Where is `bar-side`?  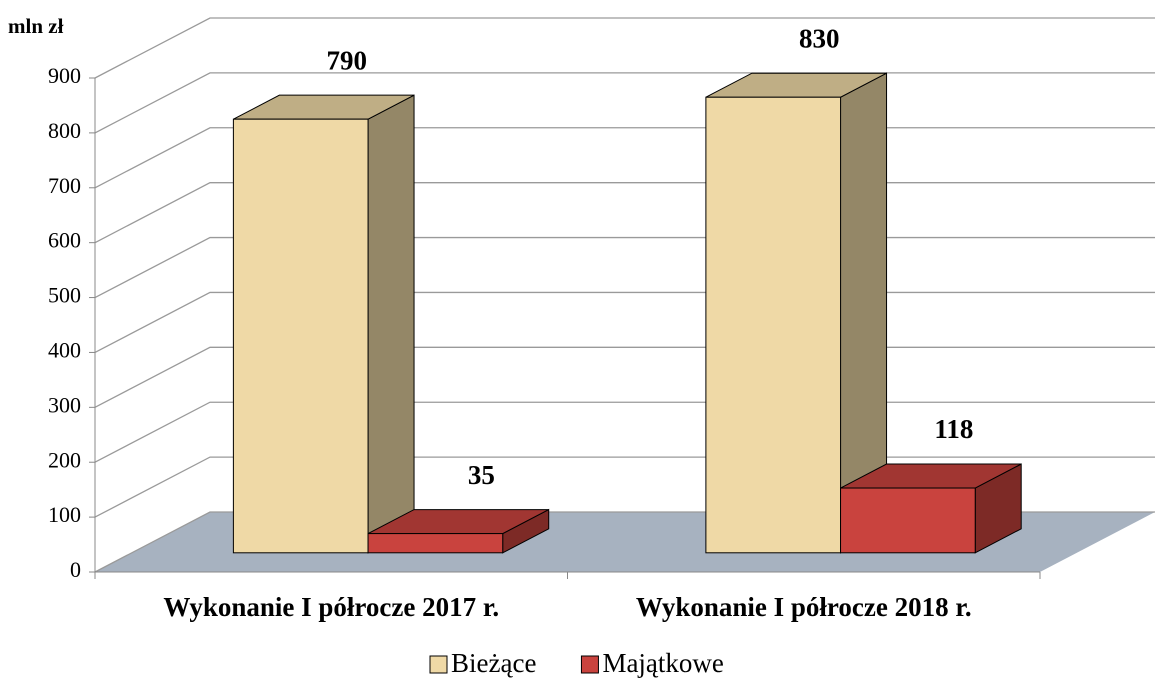 bar-side is located at coordinates (391, 324).